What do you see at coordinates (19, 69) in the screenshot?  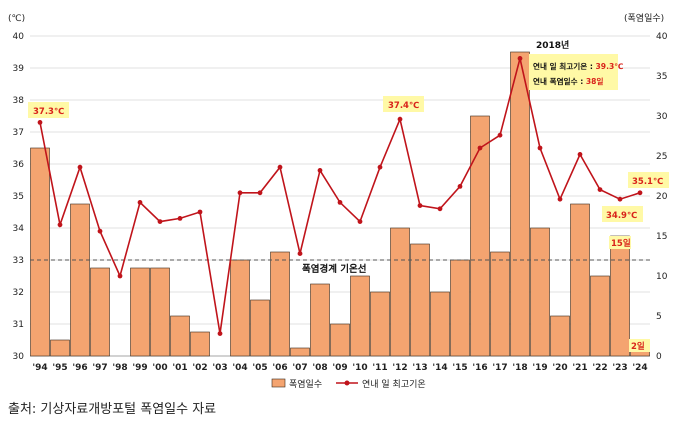 I see `left-tick-9: 39` at bounding box center [19, 69].